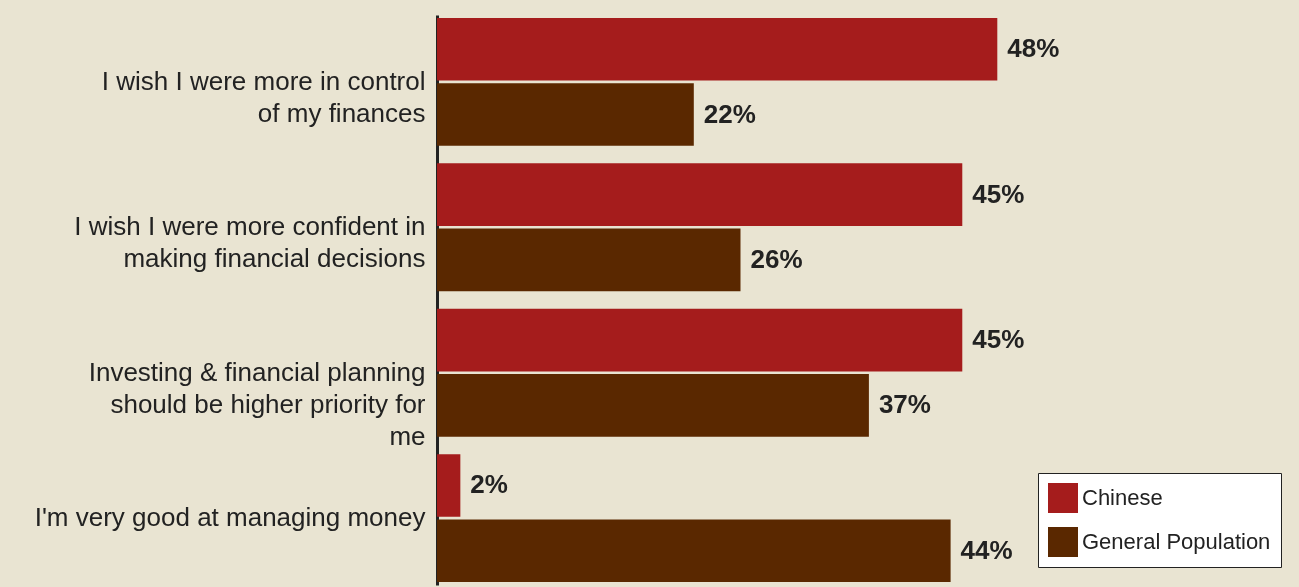 This screenshot has height=587, width=1299. What do you see at coordinates (729, 113) in the screenshot?
I see `data-label: 22%` at bounding box center [729, 113].